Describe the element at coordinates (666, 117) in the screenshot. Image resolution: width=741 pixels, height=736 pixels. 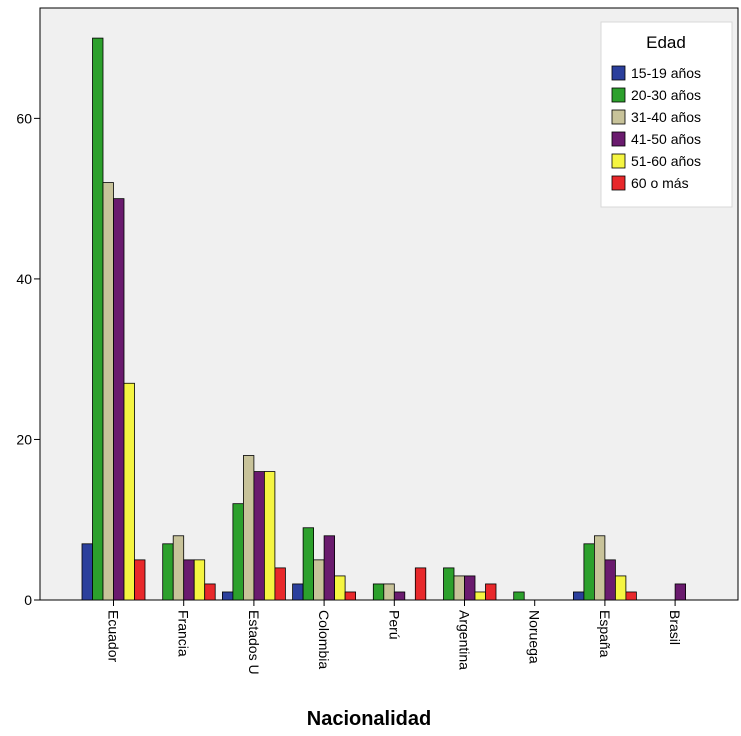
I see `legend-label: 31-40 años` at that location.